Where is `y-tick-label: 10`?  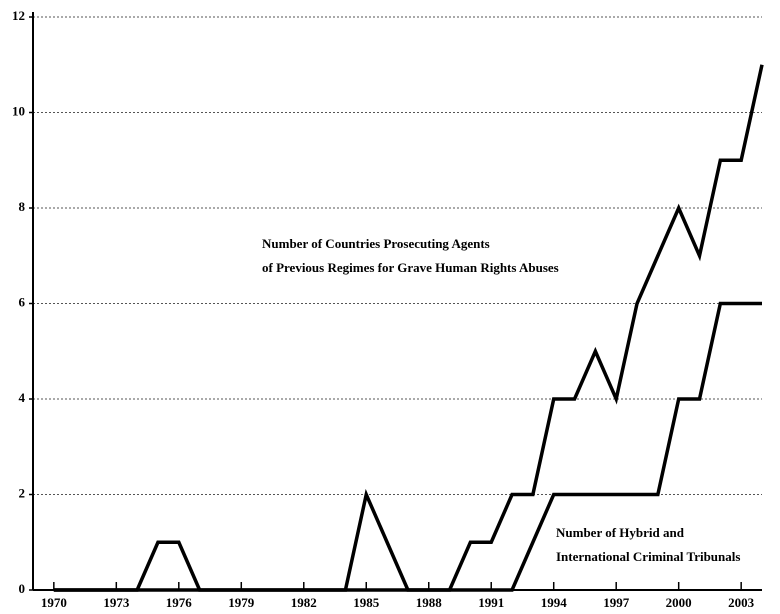
y-tick-label: 10 is located at coordinates (18, 110).